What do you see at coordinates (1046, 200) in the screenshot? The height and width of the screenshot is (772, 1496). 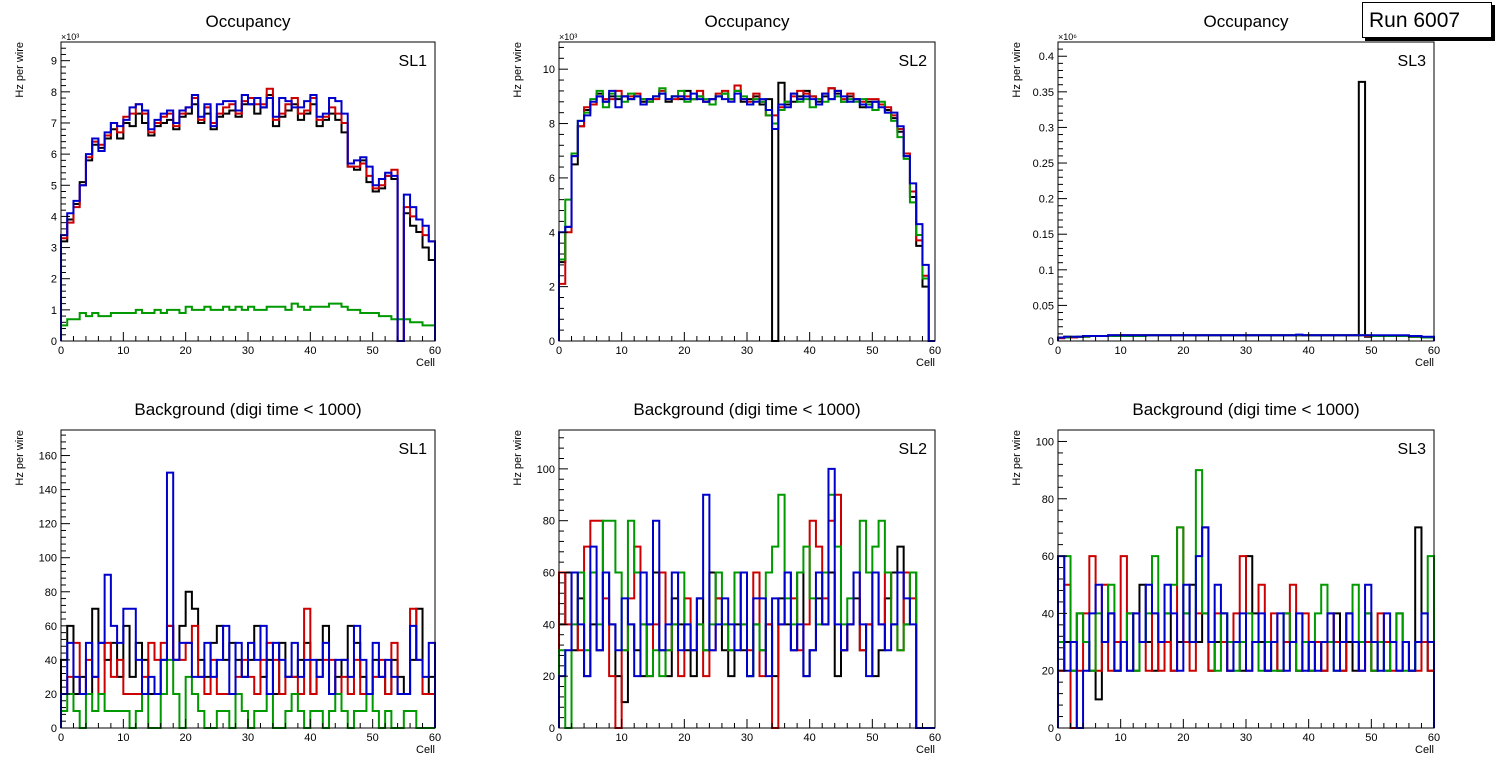 I see `y-tick-label: 0.2` at bounding box center [1046, 200].